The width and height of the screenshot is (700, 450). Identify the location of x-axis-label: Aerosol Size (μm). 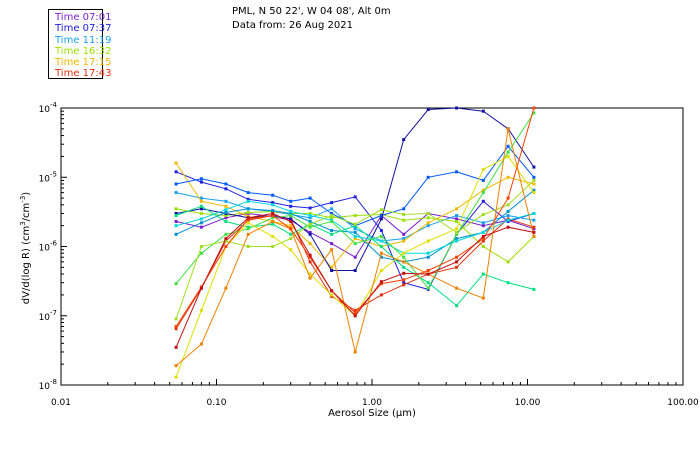
(372, 413).